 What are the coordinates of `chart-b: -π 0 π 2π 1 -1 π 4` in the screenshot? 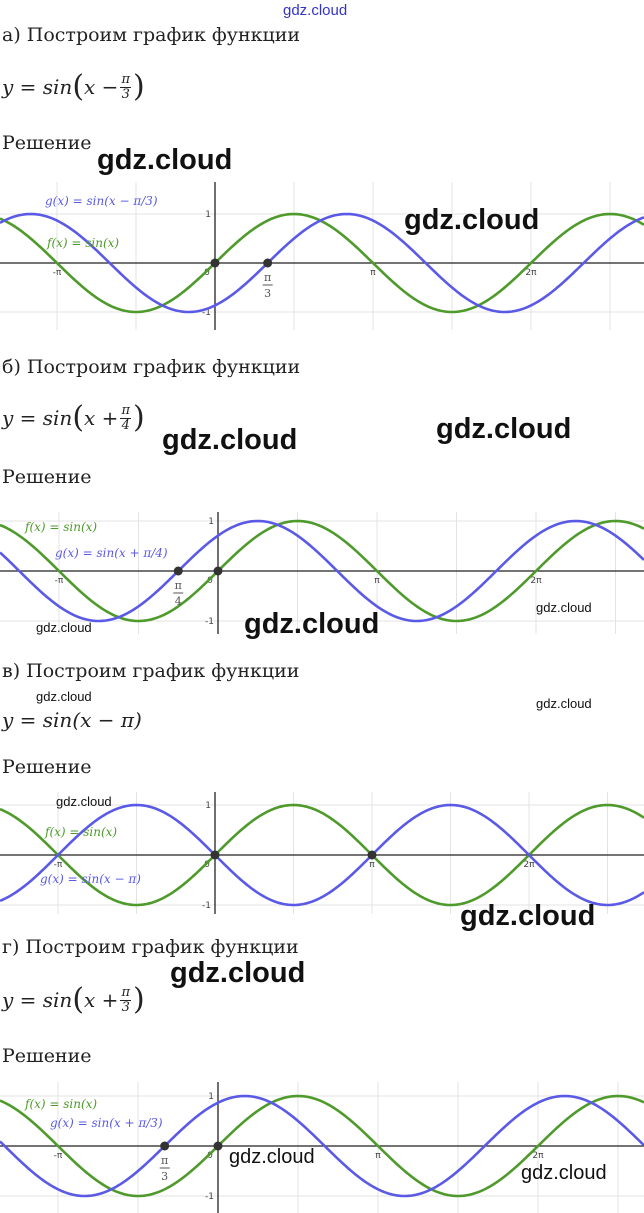 It's located at (322, 573).